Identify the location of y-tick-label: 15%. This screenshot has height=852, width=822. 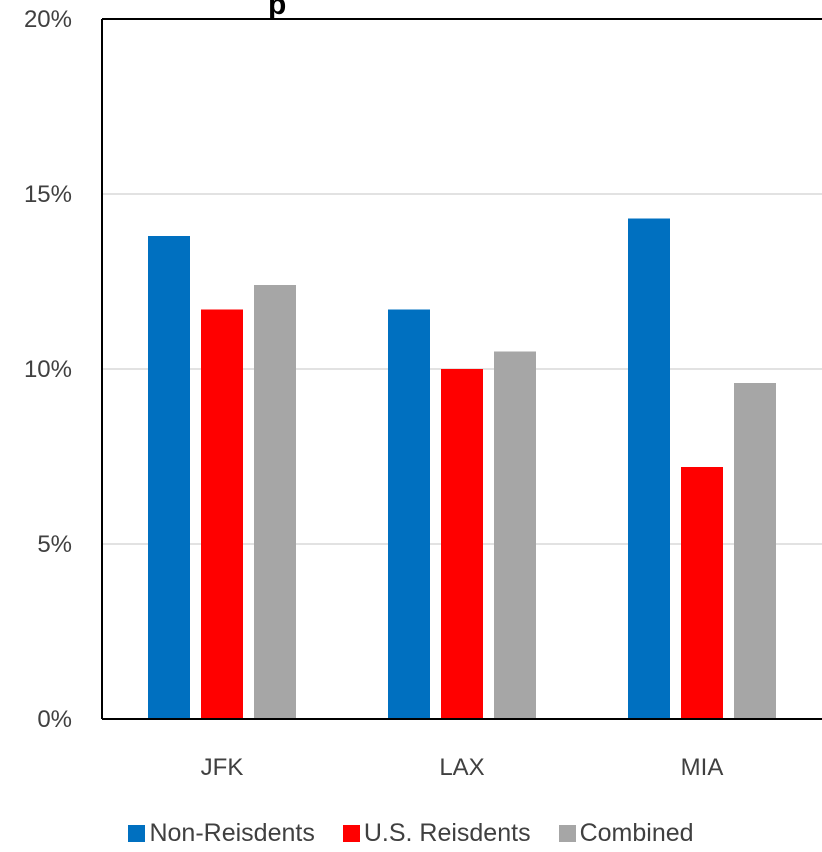
(48, 194).